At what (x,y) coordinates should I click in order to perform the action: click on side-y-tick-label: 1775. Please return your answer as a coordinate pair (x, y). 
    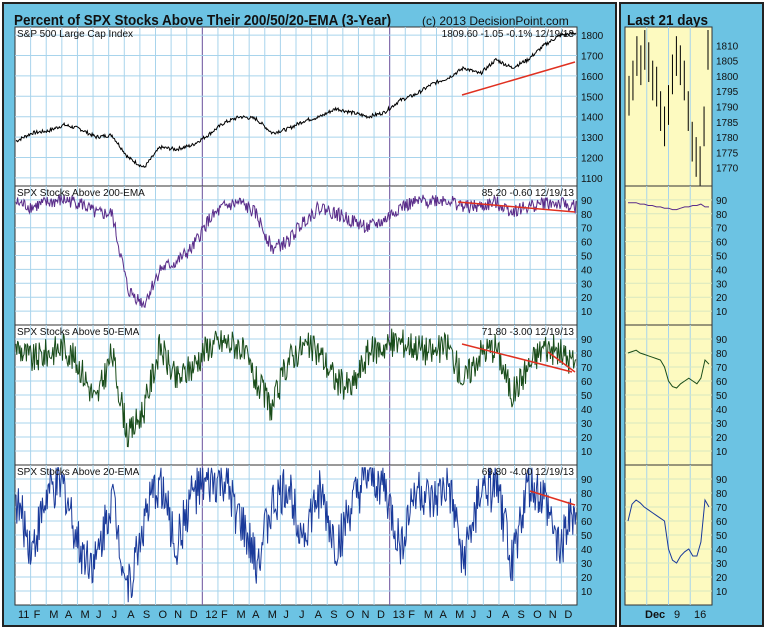
    Looking at the image, I should click on (727, 153).